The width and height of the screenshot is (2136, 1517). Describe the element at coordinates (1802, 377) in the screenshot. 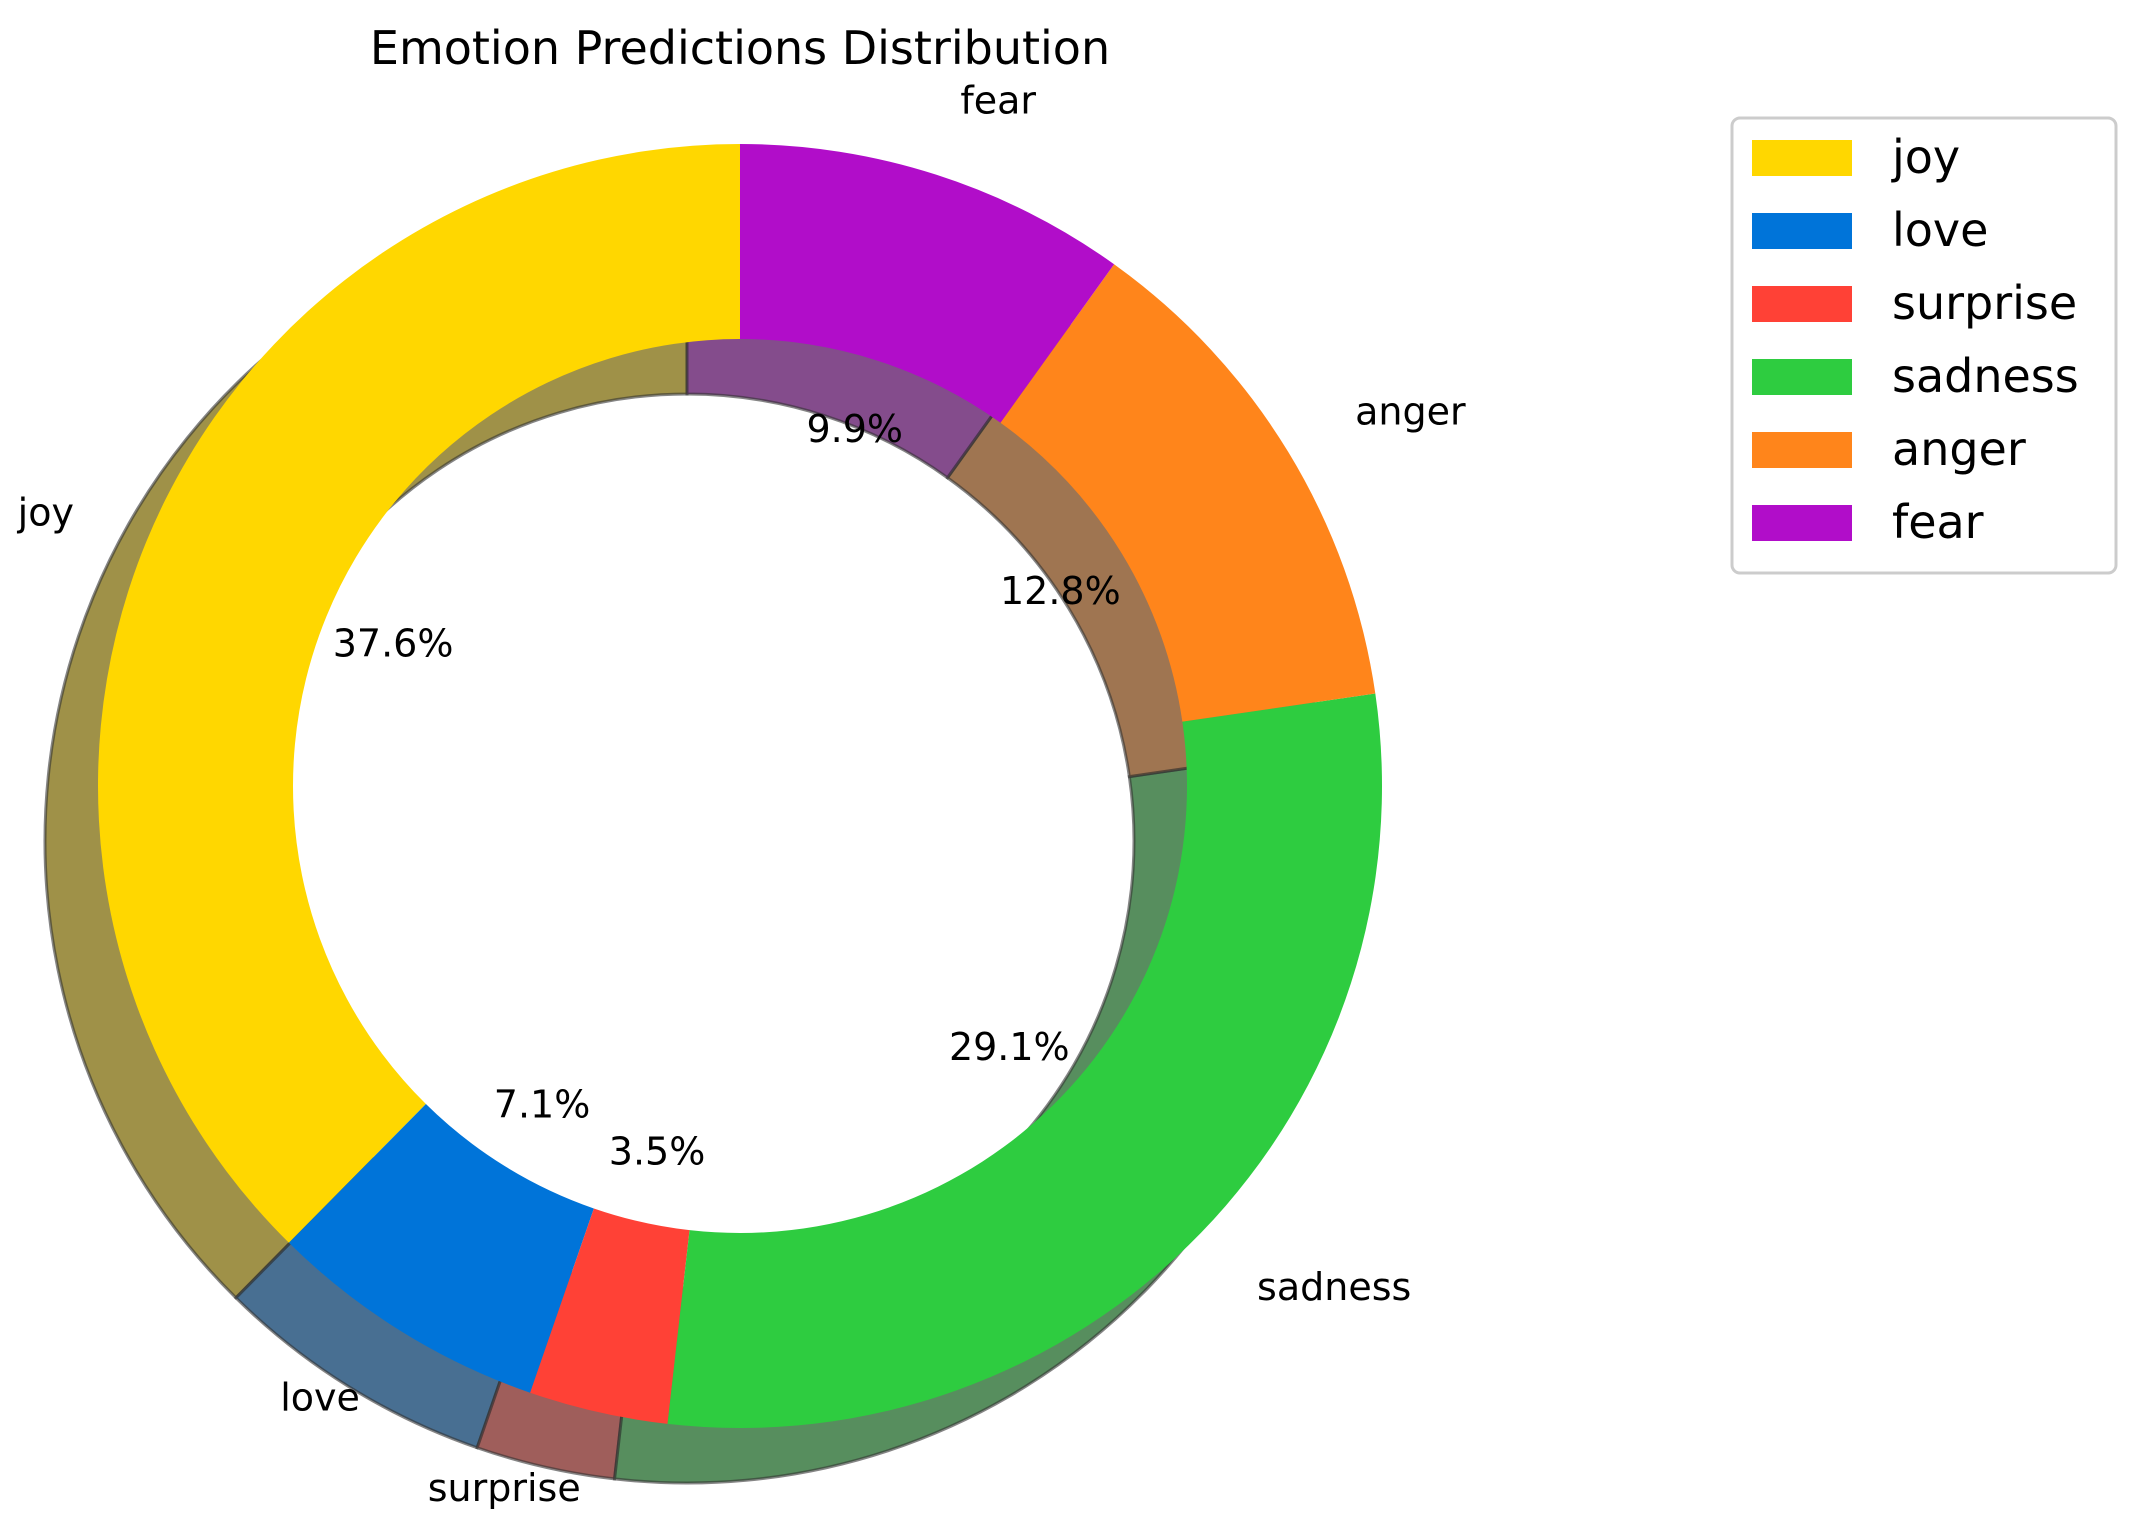

I see `legend-swatch-sadness` at that location.